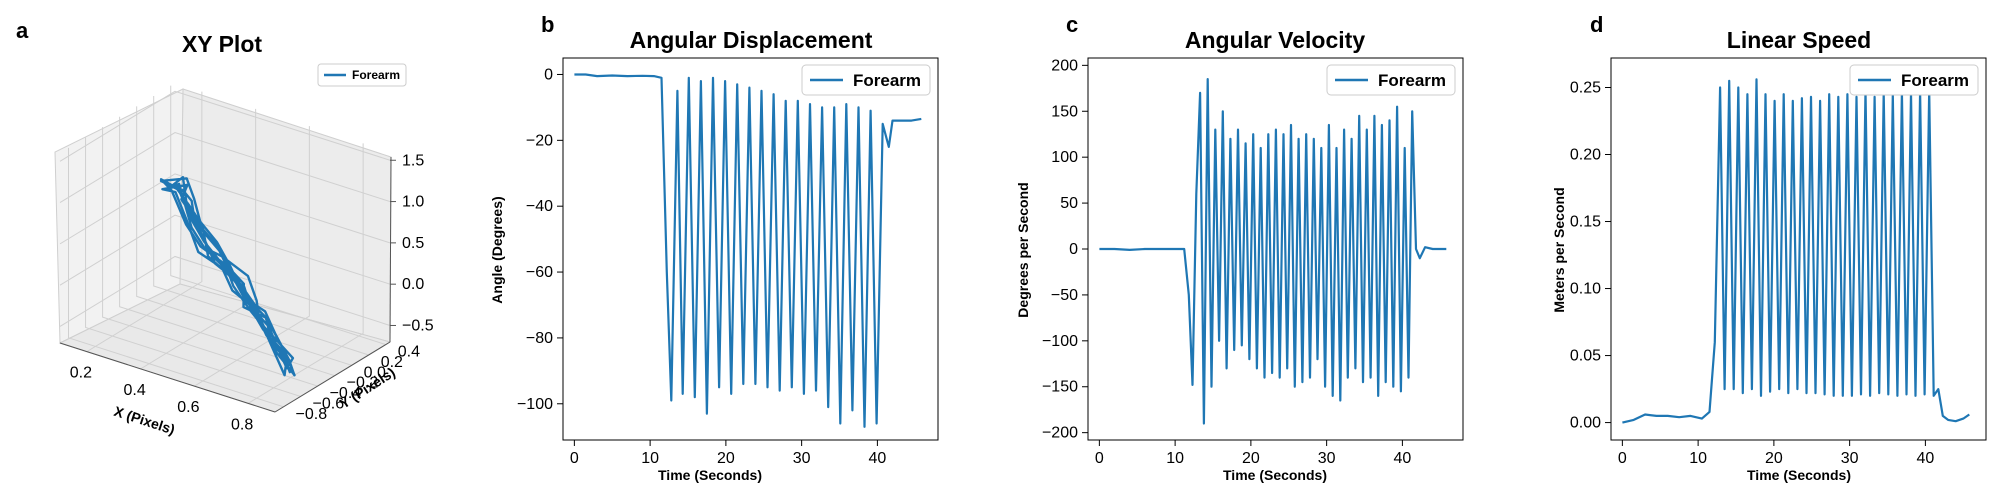 The height and width of the screenshot is (500, 2000). Describe the element at coordinates (135, 390) in the screenshot. I see `x-tick-label: 0.4` at that location.